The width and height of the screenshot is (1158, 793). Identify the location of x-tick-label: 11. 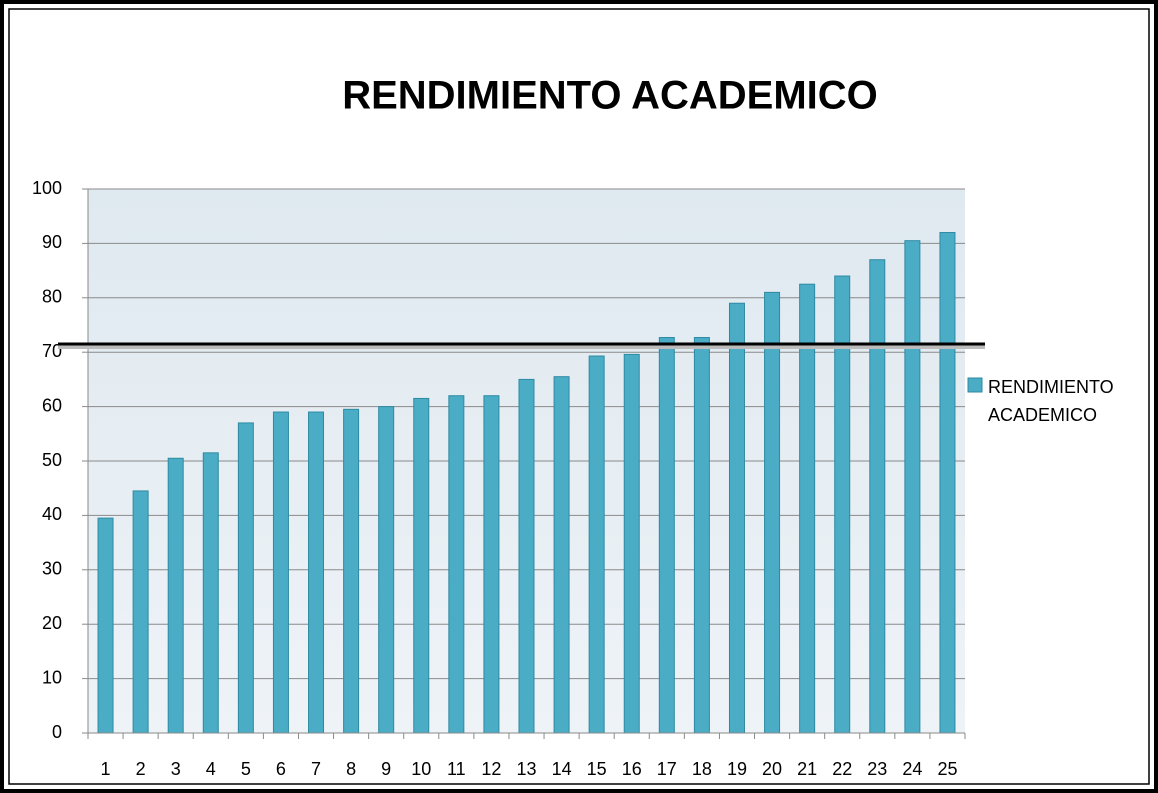
(456, 769).